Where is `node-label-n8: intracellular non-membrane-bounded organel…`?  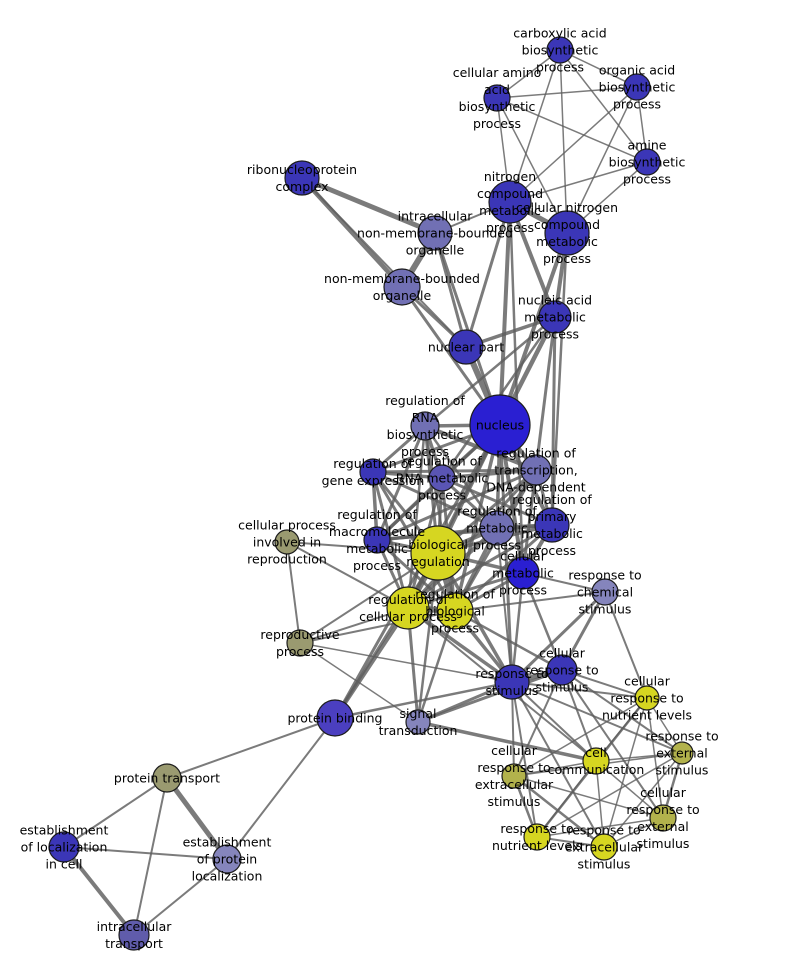 node-label-n8: intracellular non-membrane-bounded organel… is located at coordinates (435, 233).